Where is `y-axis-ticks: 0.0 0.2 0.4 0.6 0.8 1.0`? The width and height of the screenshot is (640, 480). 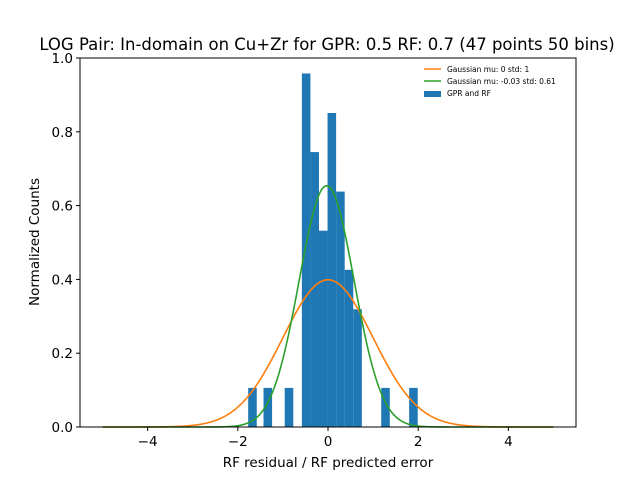 y-axis-ticks: 0.0 0.2 0.4 0.6 0.8 1.0 is located at coordinates (66, 243).